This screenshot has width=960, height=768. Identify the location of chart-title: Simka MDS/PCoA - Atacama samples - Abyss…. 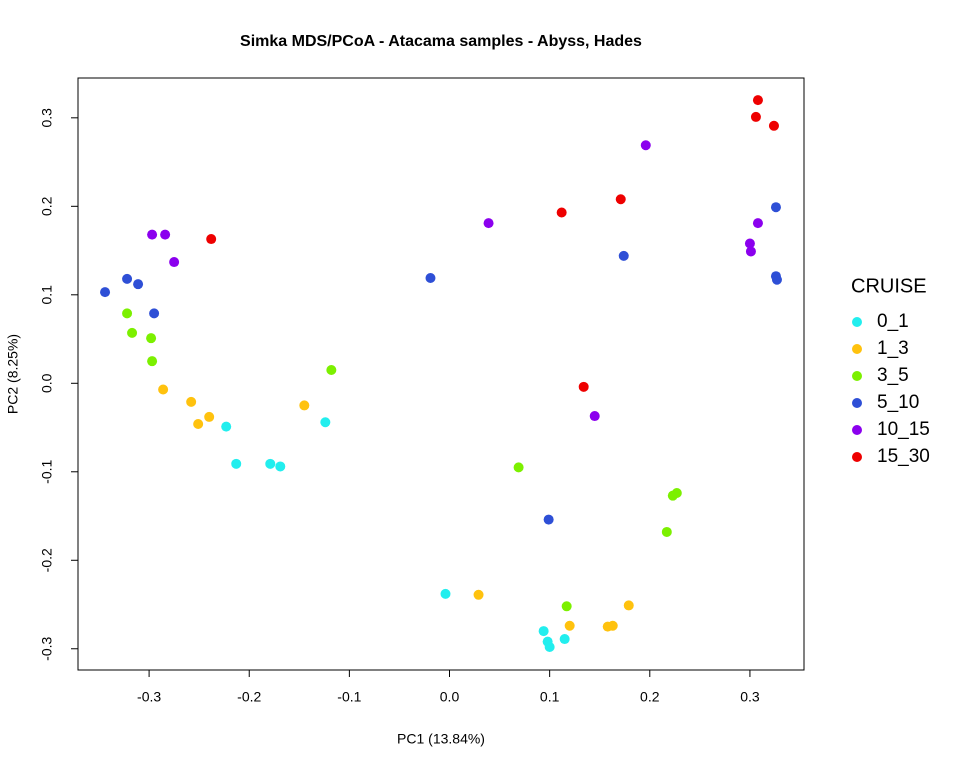
(441, 41).